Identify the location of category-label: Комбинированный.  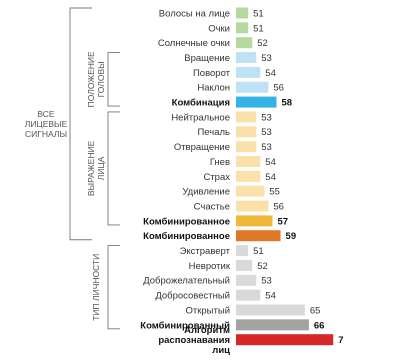
(185, 325).